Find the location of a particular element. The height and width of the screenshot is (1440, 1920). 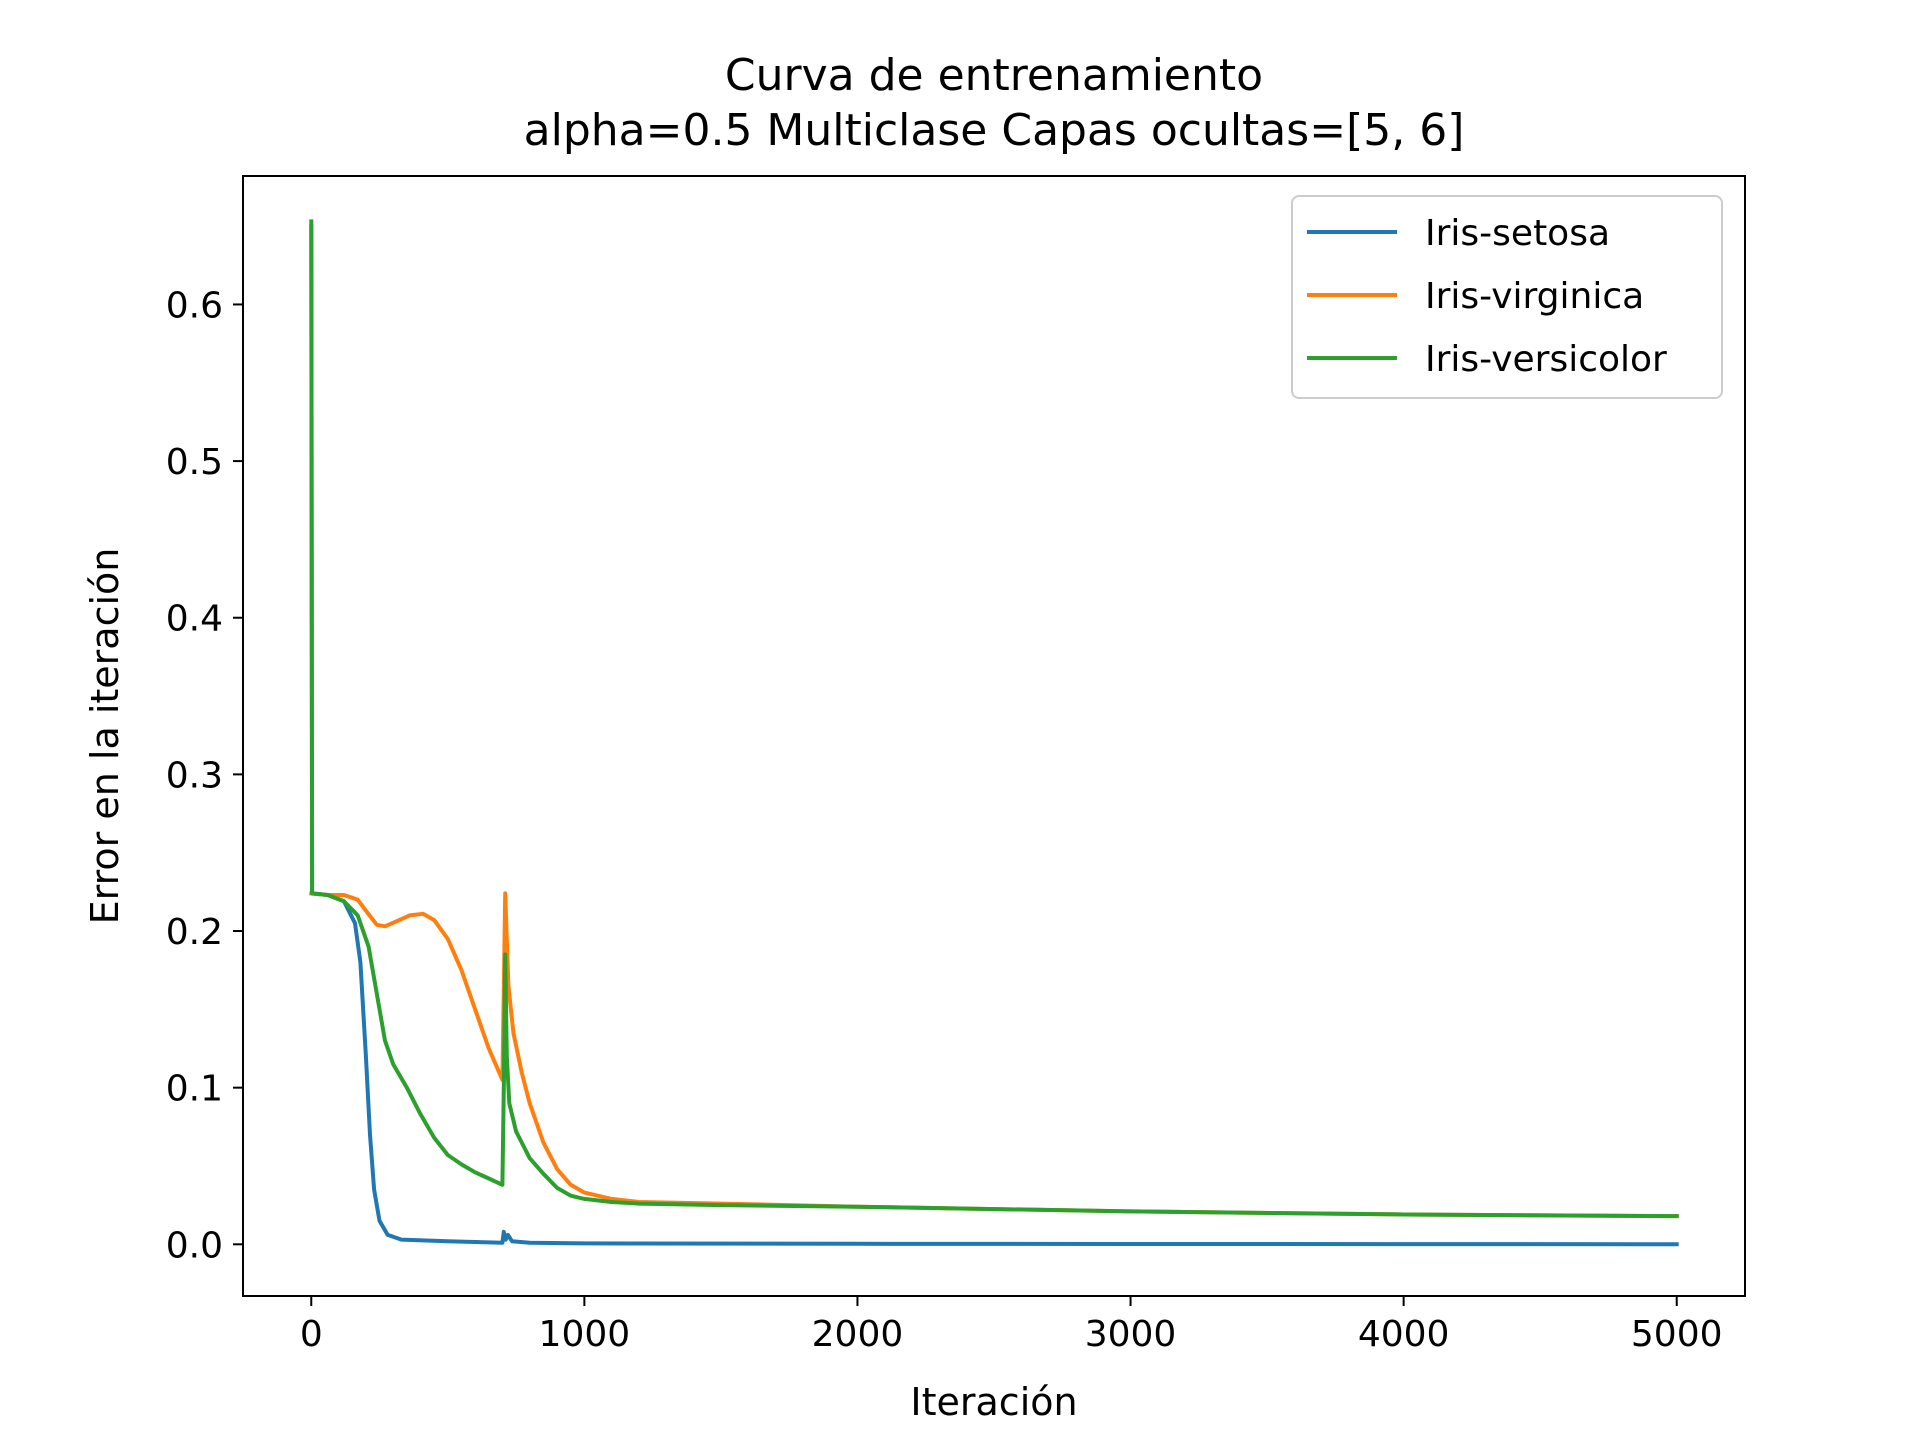

legend-label: Iris-versicolor is located at coordinates (1546, 359).